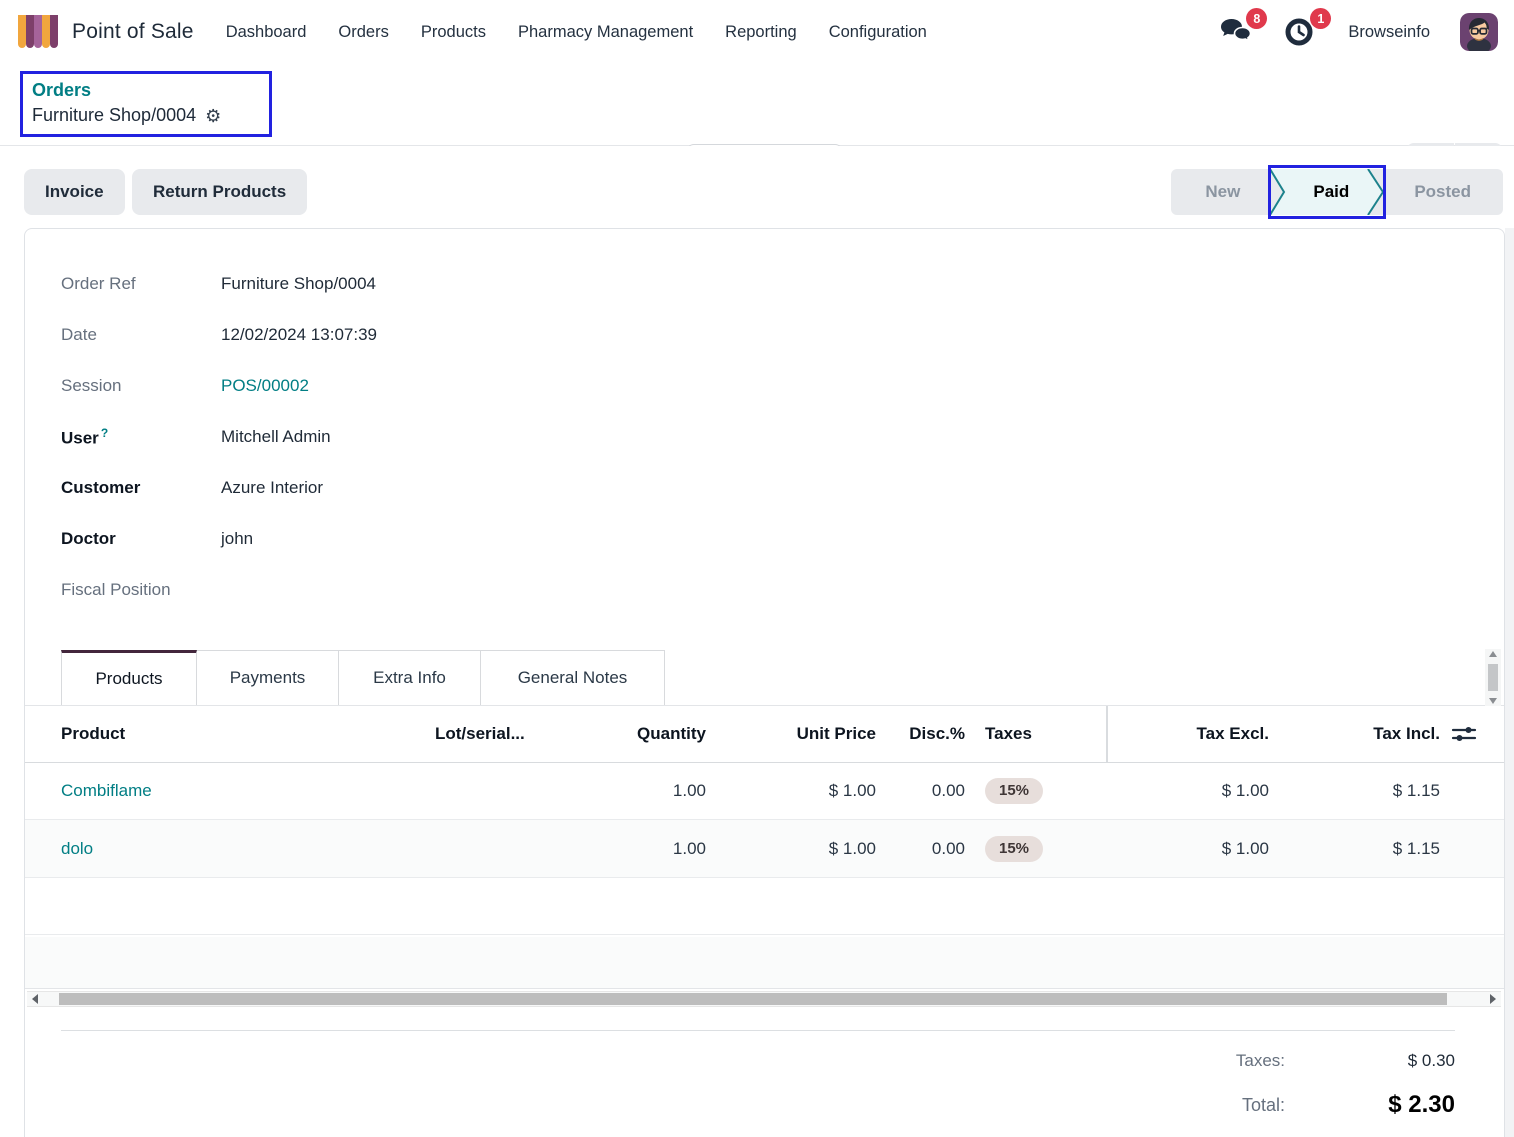 The width and height of the screenshot is (1514, 1137). What do you see at coordinates (299, 334) in the screenshot?
I see `date-value: 12/02/2024 13:07:39` at bounding box center [299, 334].